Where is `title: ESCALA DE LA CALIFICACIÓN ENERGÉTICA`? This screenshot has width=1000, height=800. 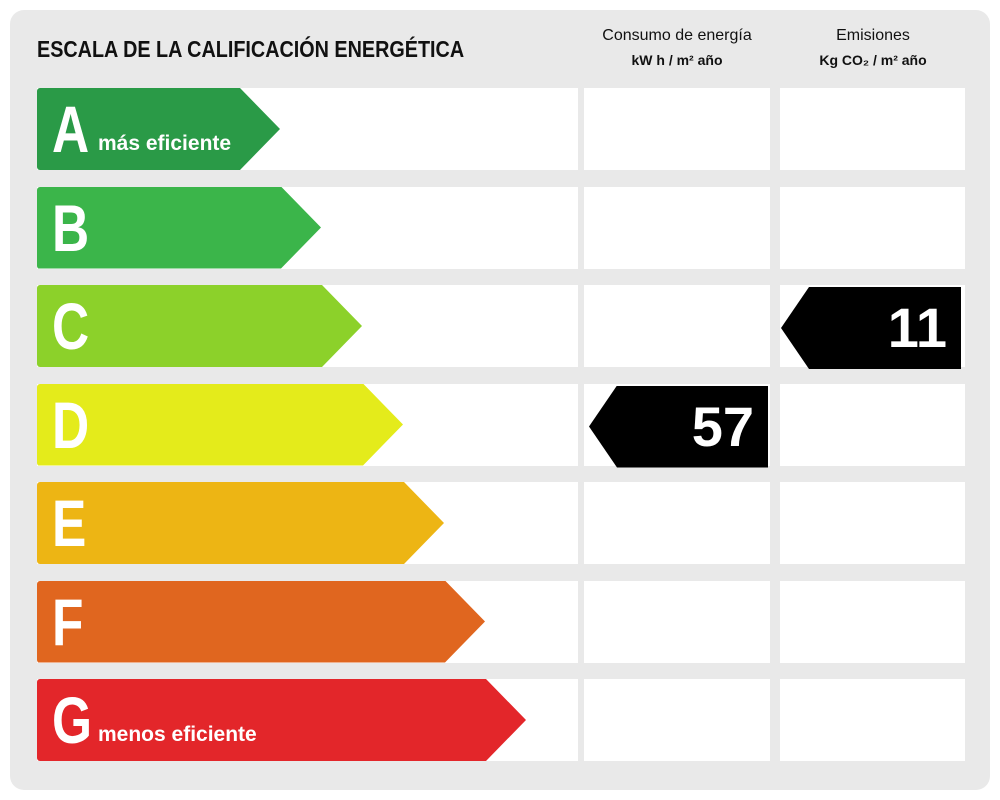
title: ESCALA DE LA CALIFICACIÓN ENERGÉTICA is located at coordinates (251, 49).